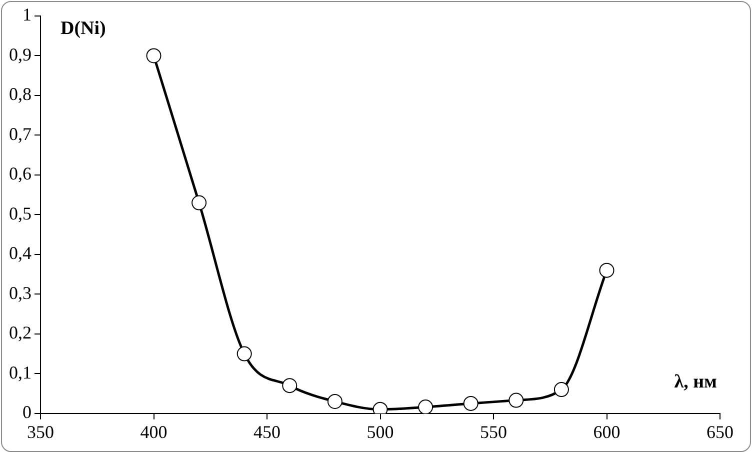 The image size is (752, 453). What do you see at coordinates (606, 432) in the screenshot?
I see `x-tick-label: 600` at bounding box center [606, 432].